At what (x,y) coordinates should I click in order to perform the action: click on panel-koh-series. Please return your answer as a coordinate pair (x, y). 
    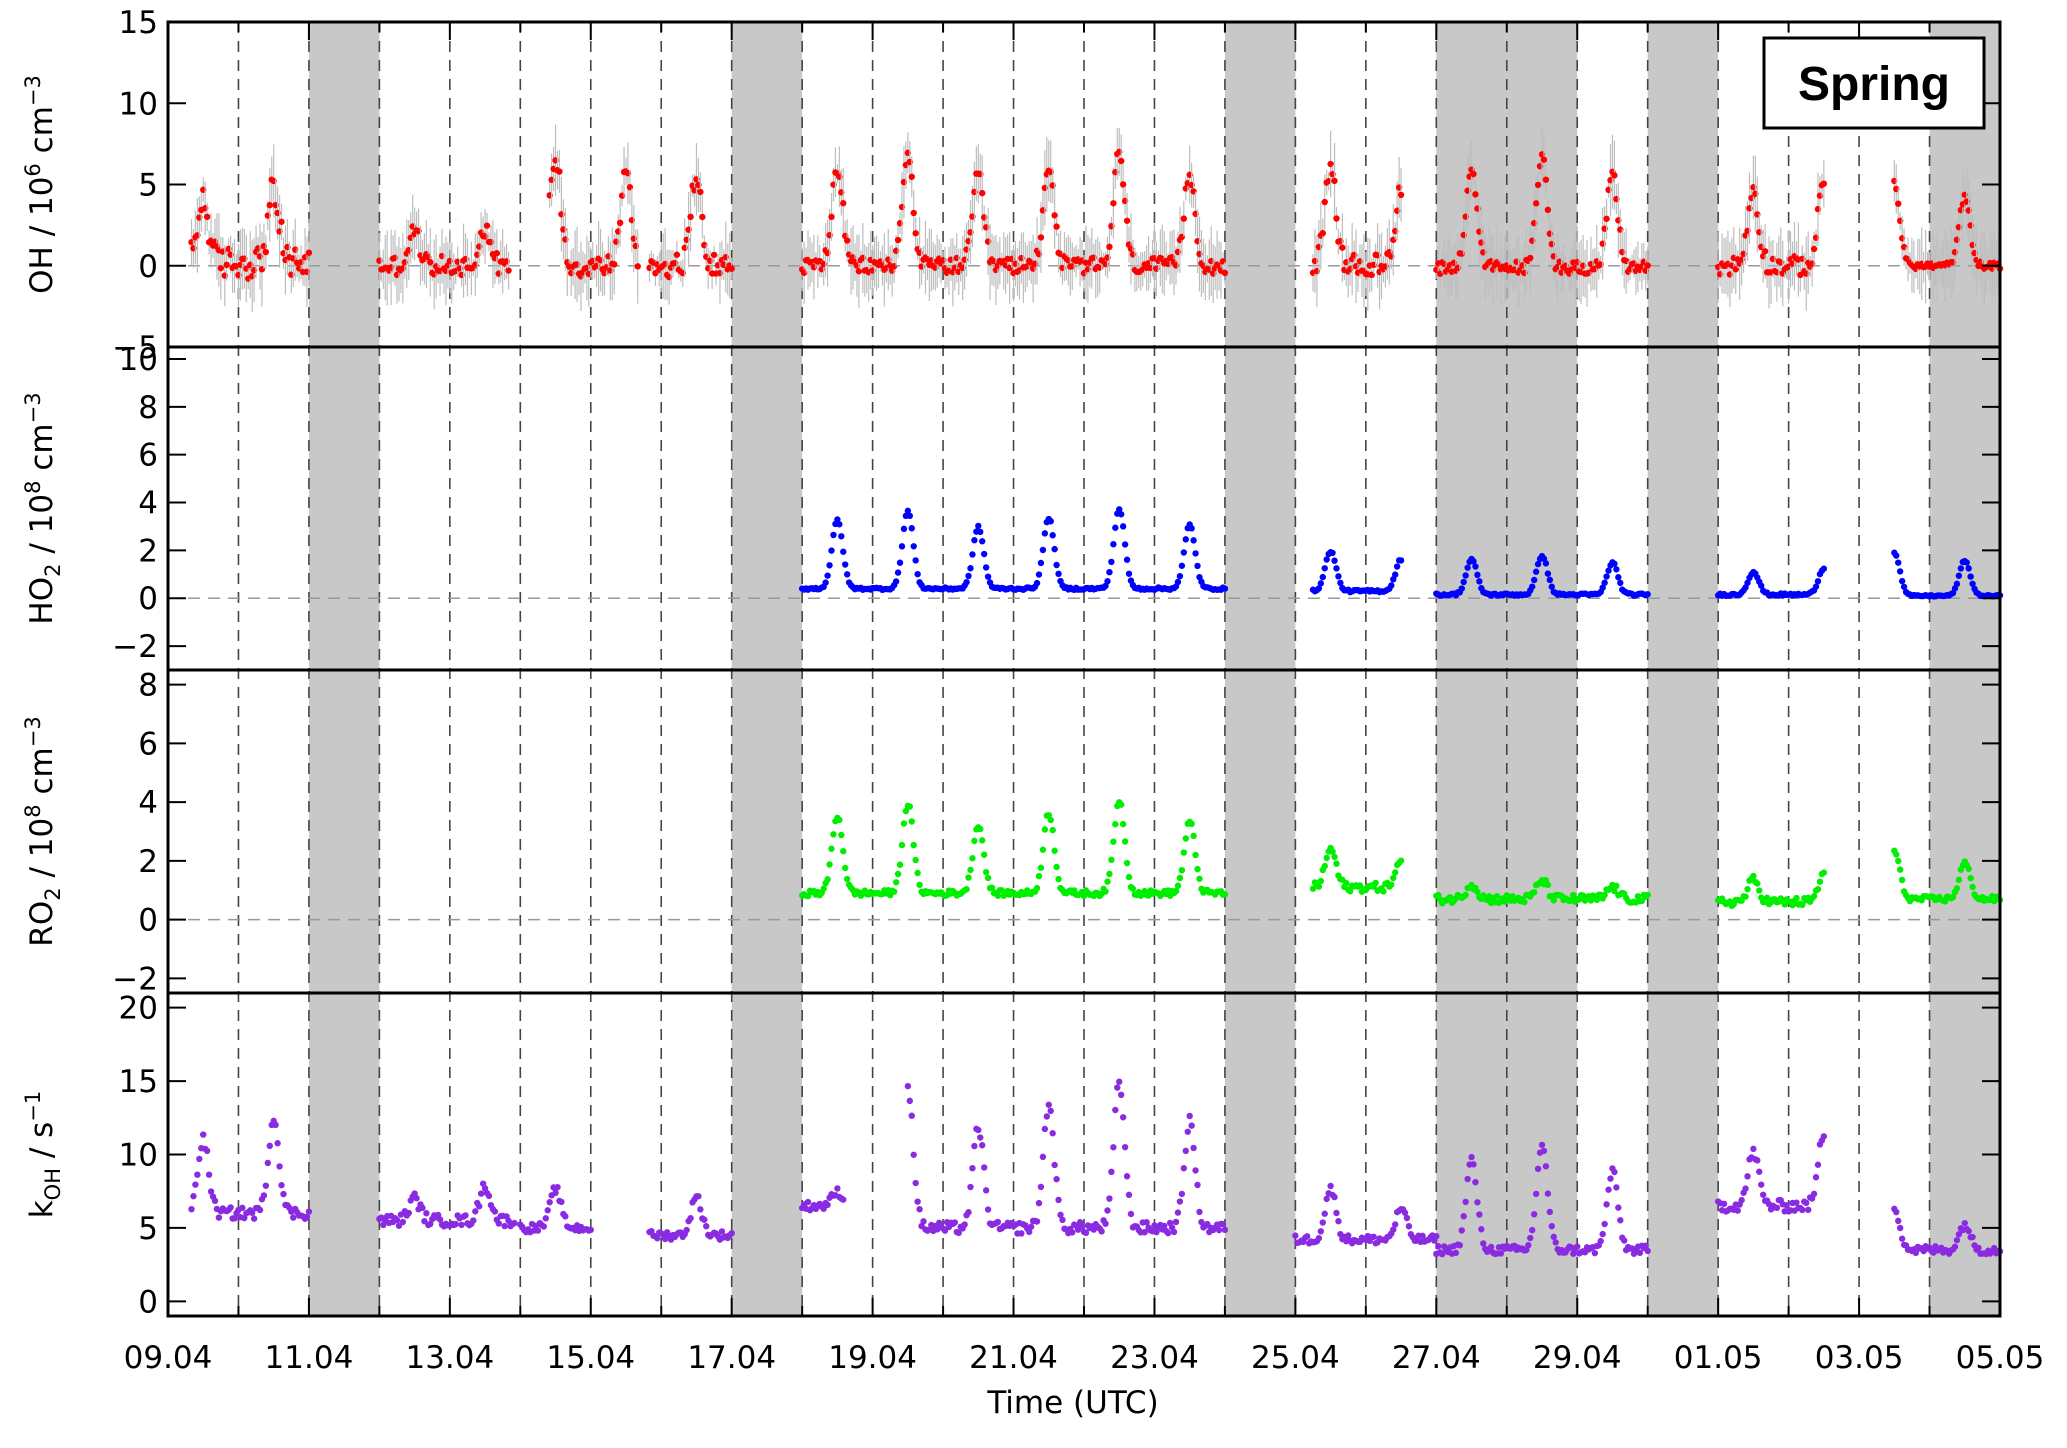
    Looking at the image, I should click on (1096, 1168).